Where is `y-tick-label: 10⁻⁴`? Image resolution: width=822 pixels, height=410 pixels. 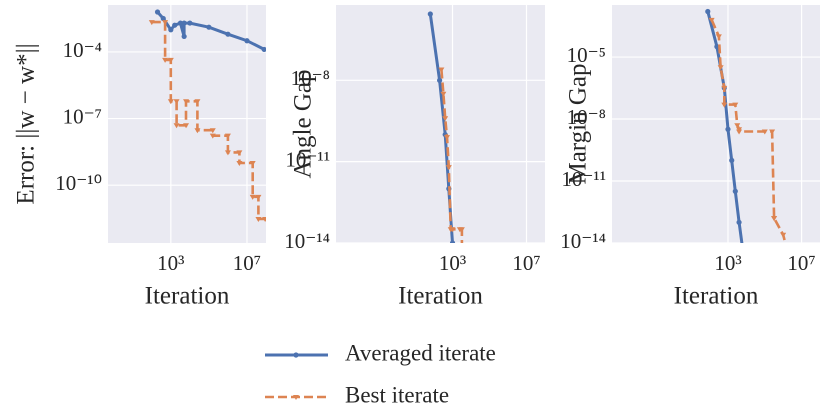
y-tick-label: 10⁻⁴ is located at coordinates (82, 50).